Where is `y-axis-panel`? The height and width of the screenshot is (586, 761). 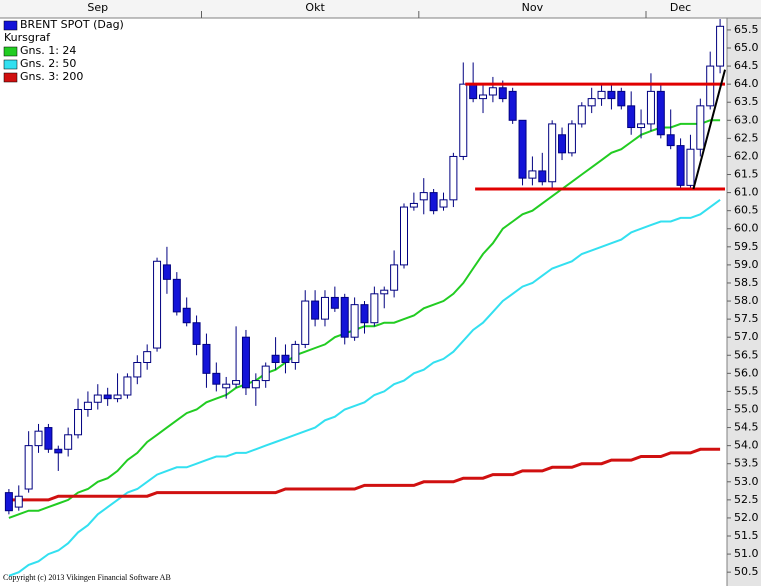 y-axis-panel is located at coordinates (744, 302).